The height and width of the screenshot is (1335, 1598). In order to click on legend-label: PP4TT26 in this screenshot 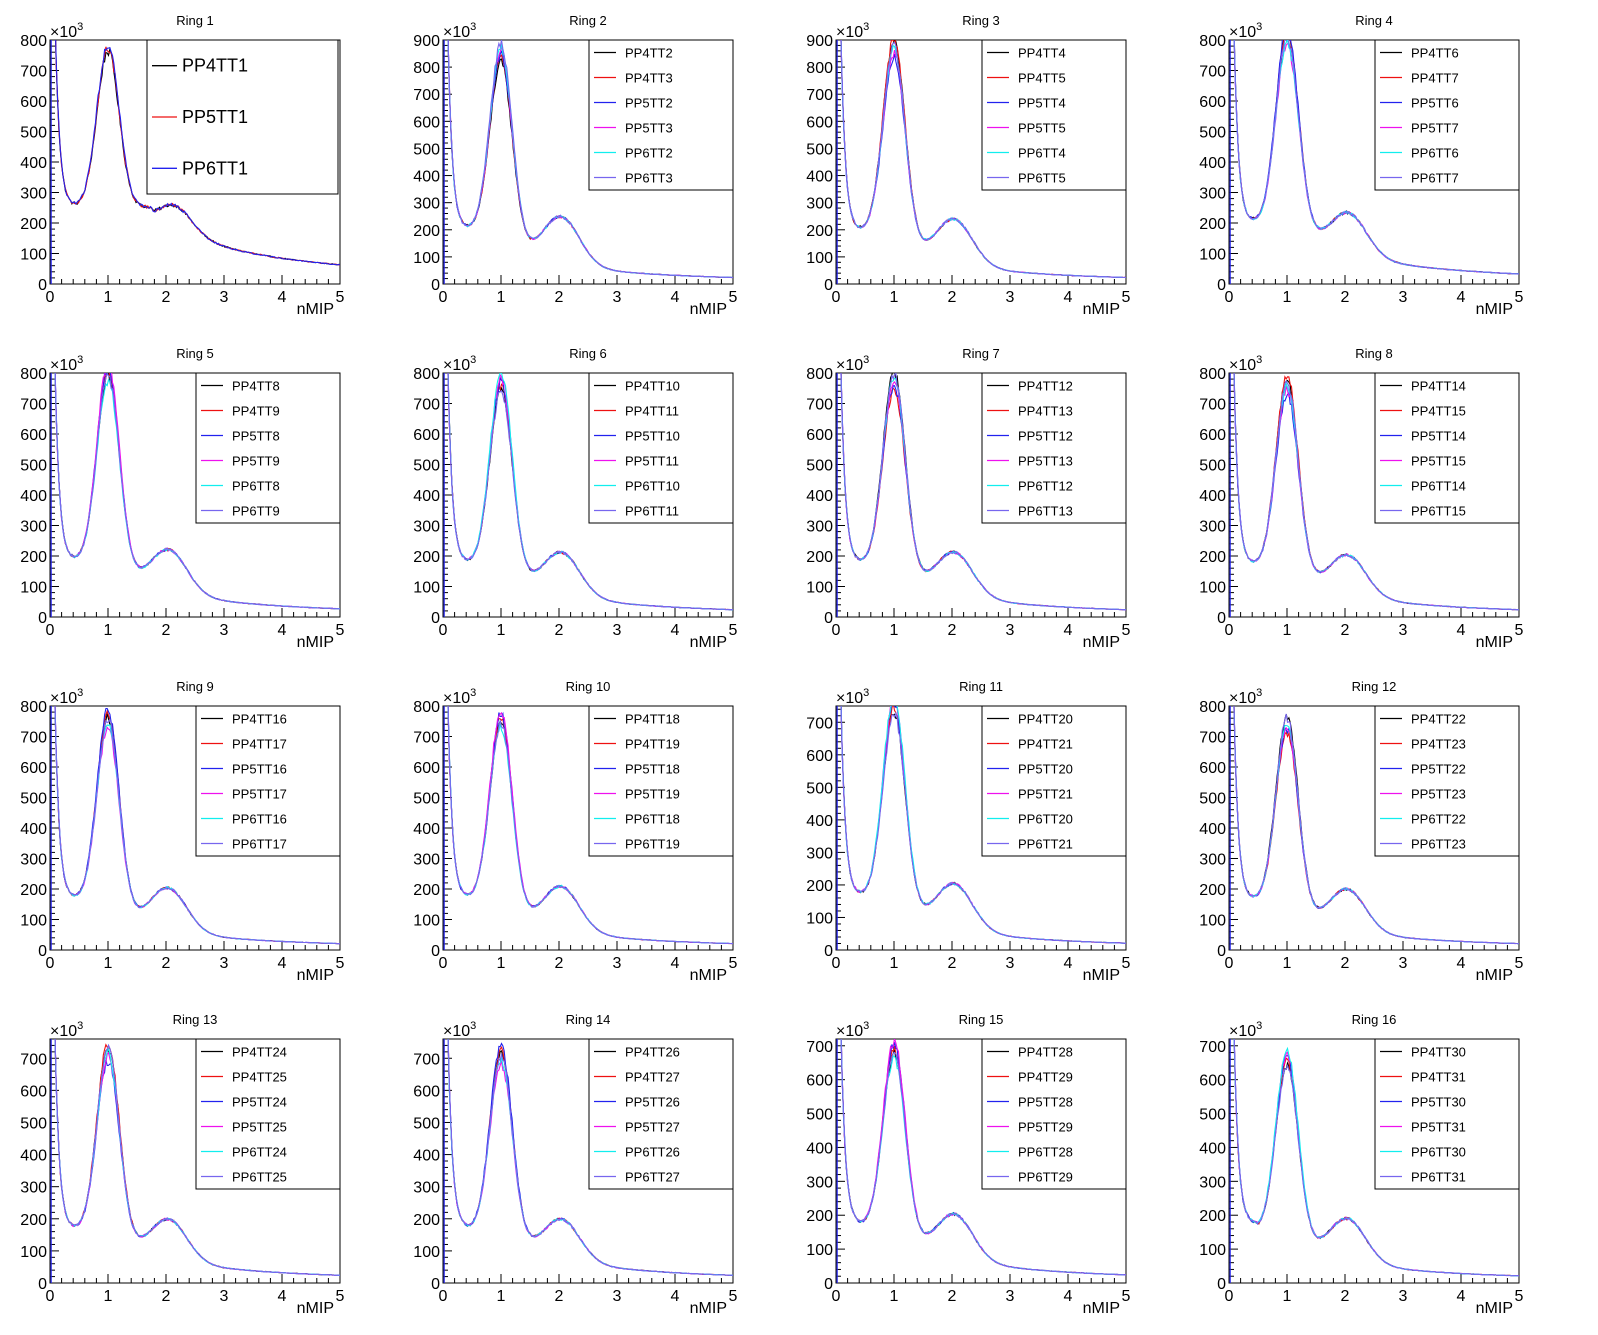, I will do `click(652, 1052)`.